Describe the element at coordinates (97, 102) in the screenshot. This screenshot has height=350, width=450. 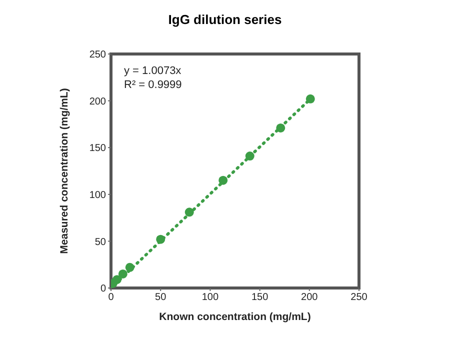
I see `y-tick-label: 200` at that location.